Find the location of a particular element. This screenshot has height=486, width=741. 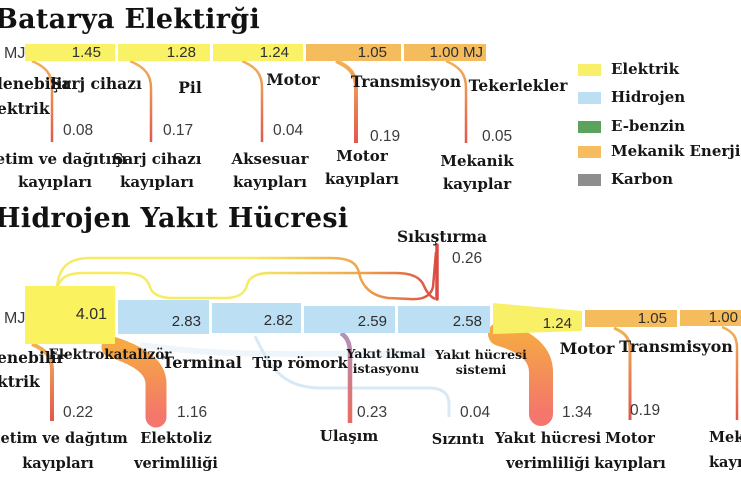

node-label-sarj: Şarj cihazı is located at coordinates (96, 83).